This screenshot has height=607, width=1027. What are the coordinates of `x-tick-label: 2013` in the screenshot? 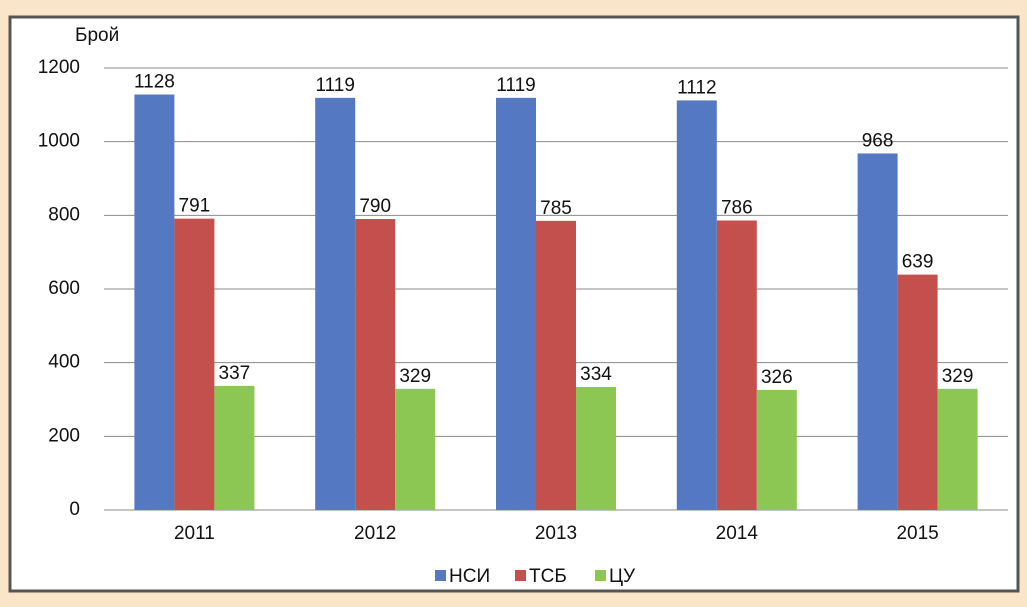 It's located at (556, 533).